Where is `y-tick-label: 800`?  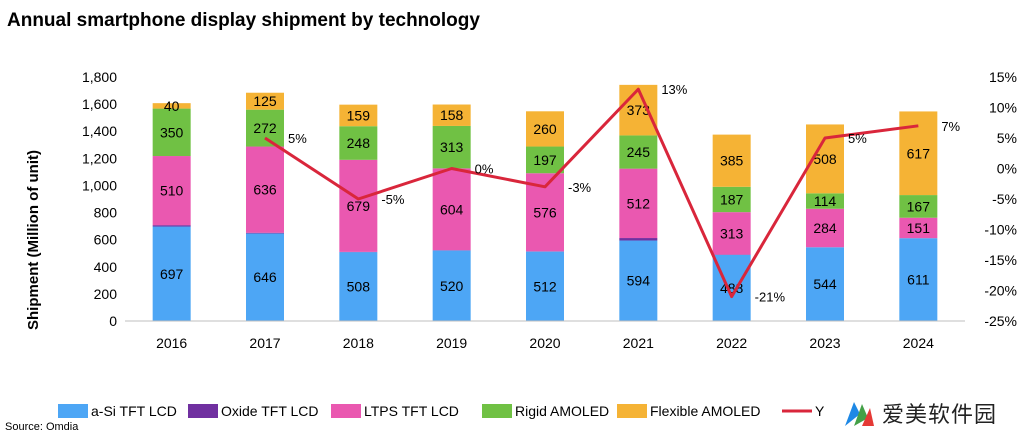 y-tick-label: 800 is located at coordinates (106, 213).